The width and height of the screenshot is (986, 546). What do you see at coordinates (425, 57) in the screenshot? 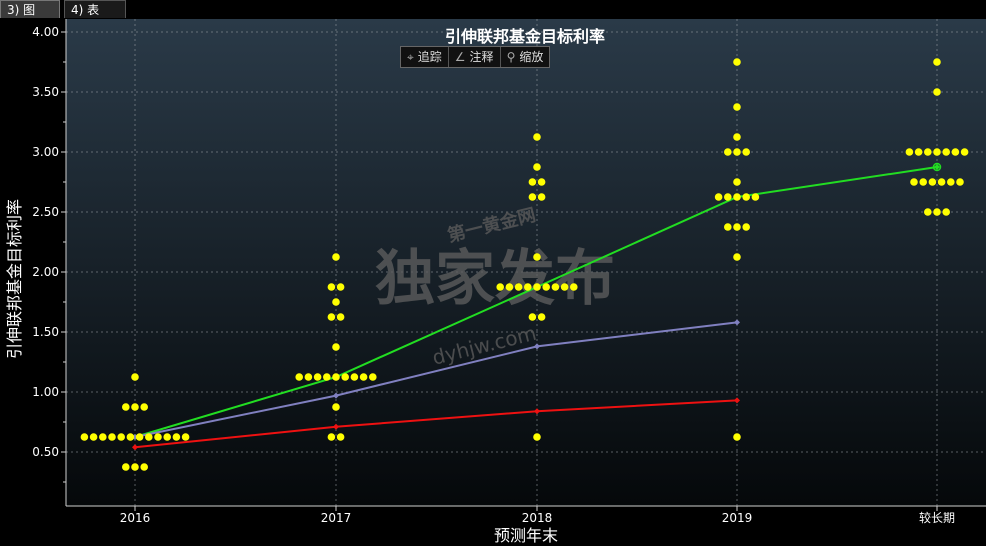
I see `track-button: ⌖ 追踪` at bounding box center [425, 57].